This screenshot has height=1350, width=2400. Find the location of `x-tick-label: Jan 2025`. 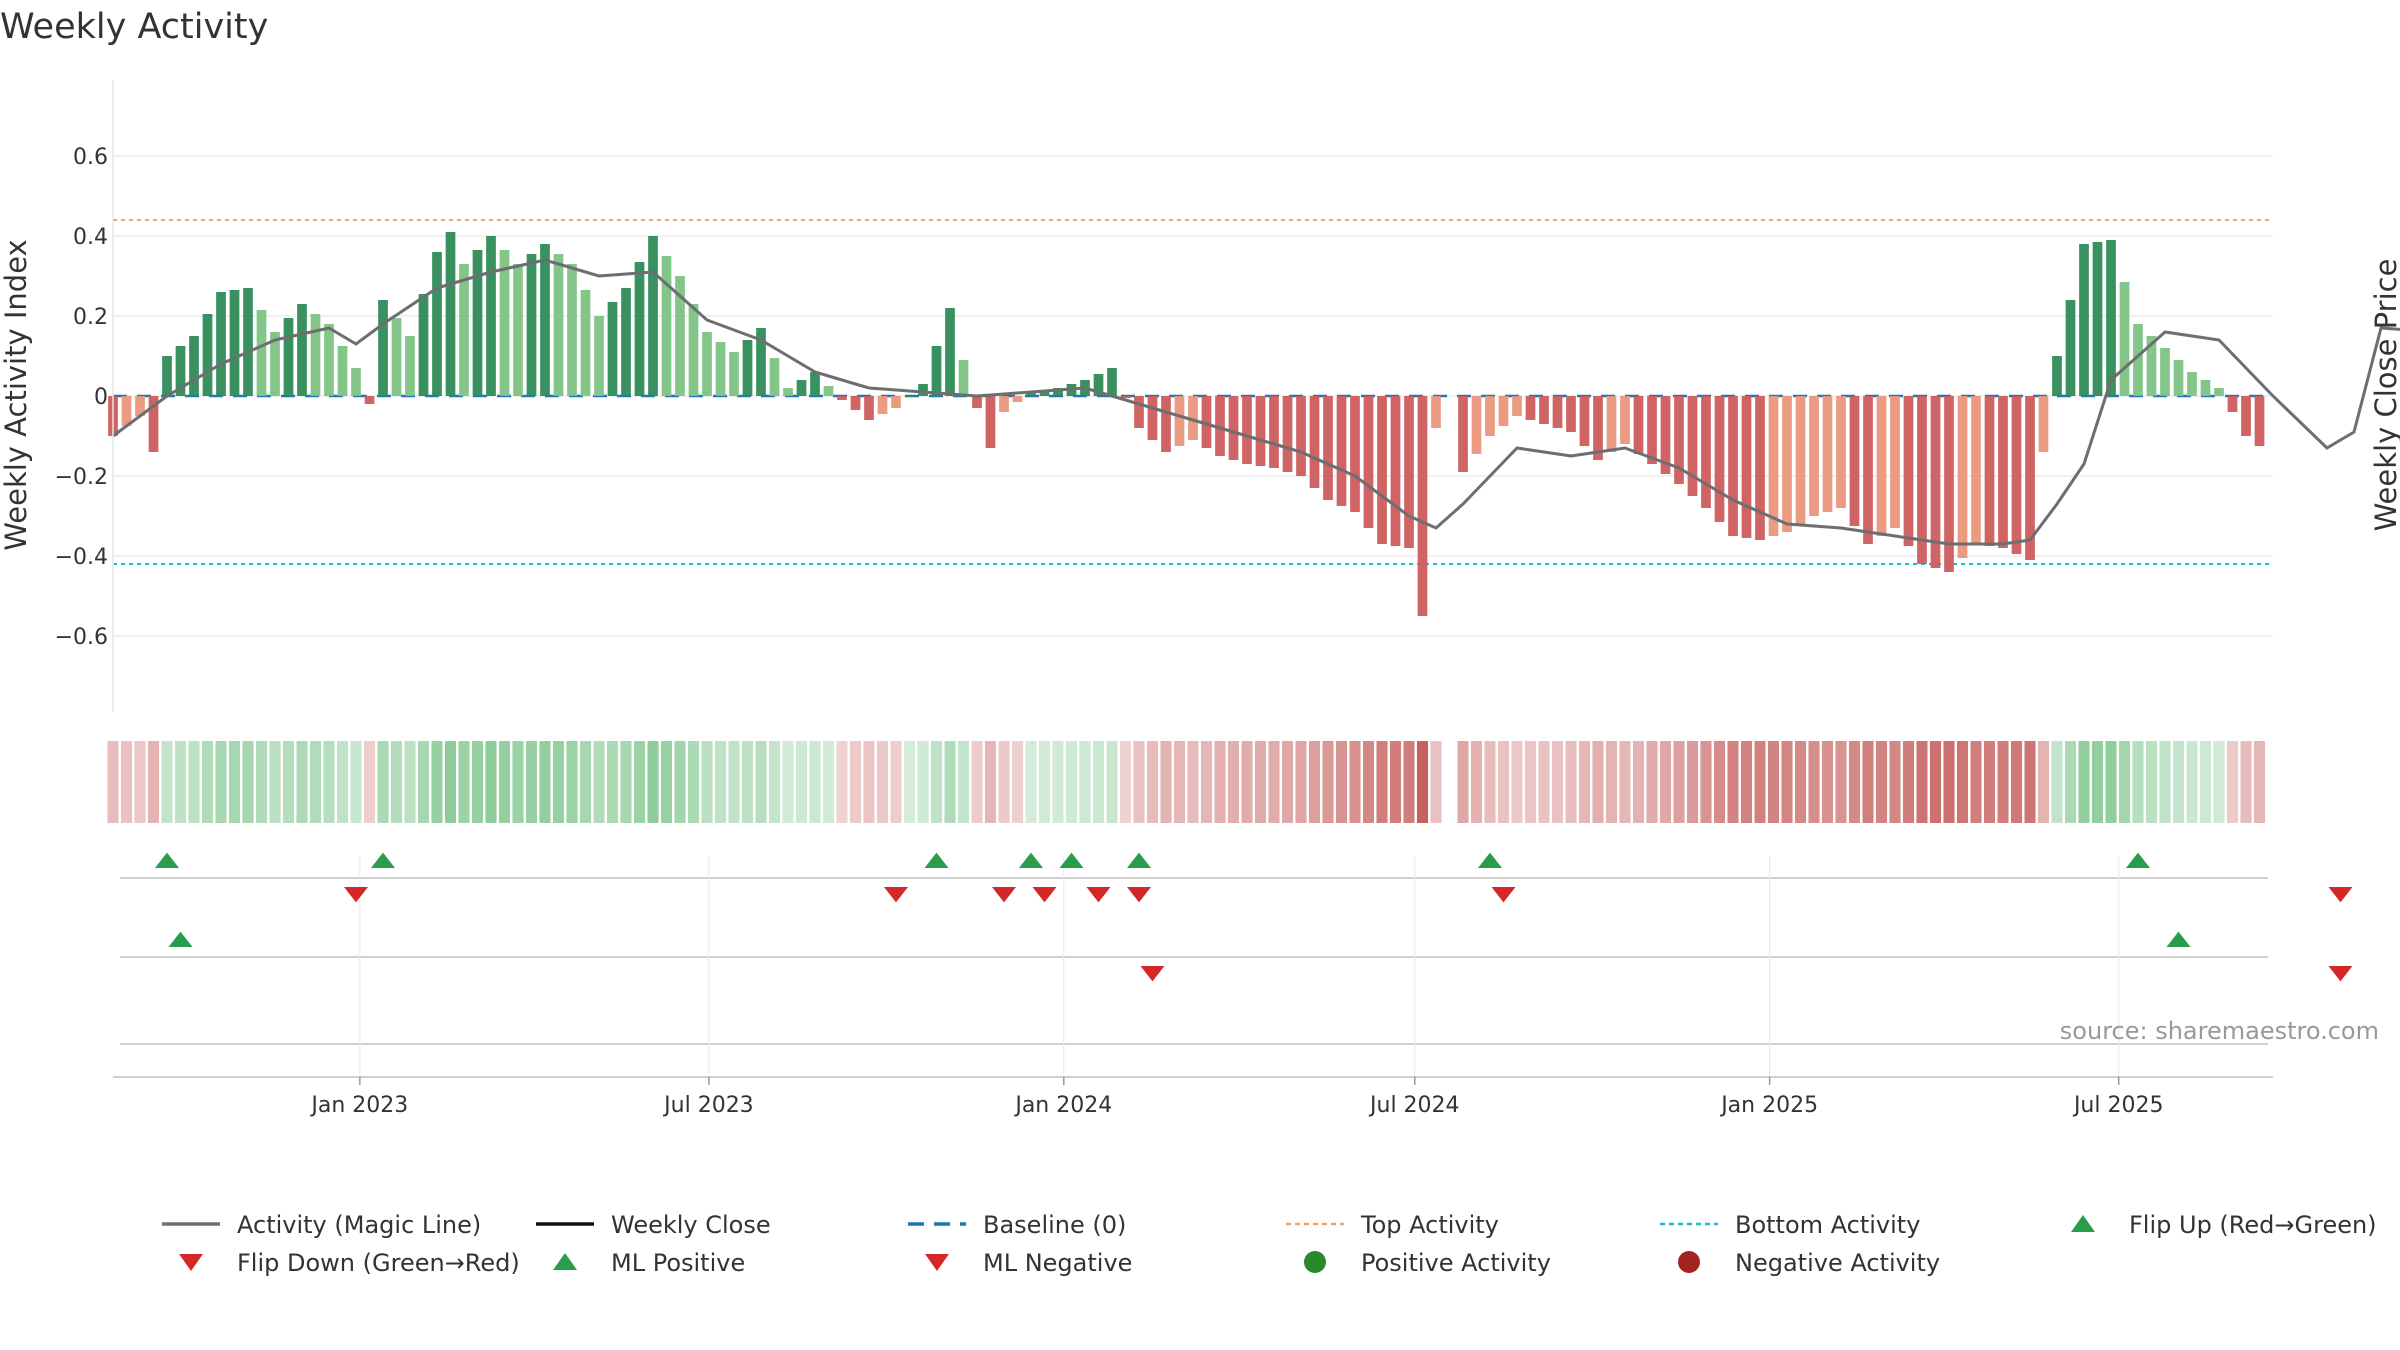

x-tick-label: Jan 2025 is located at coordinates (1768, 1105).